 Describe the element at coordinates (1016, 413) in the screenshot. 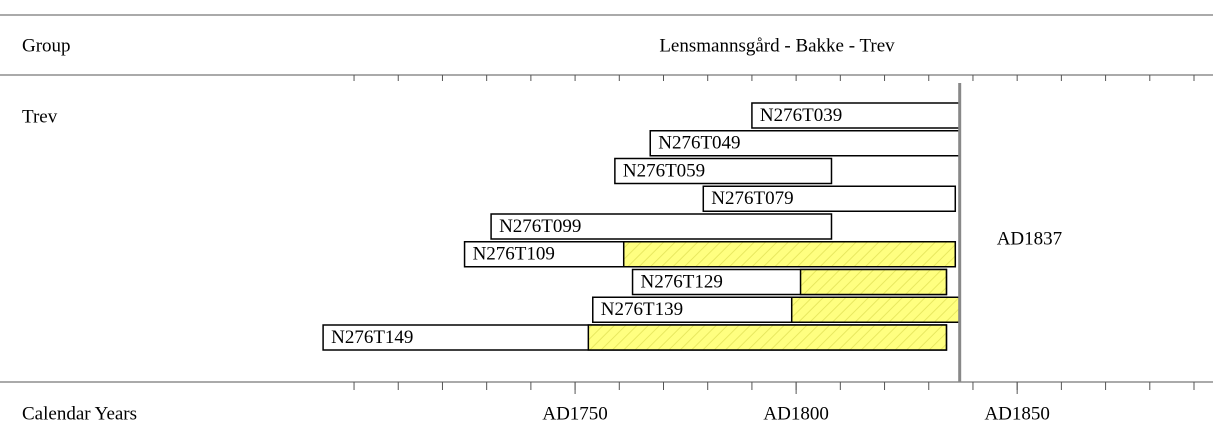

I see `x-tick-label: AD1850` at that location.